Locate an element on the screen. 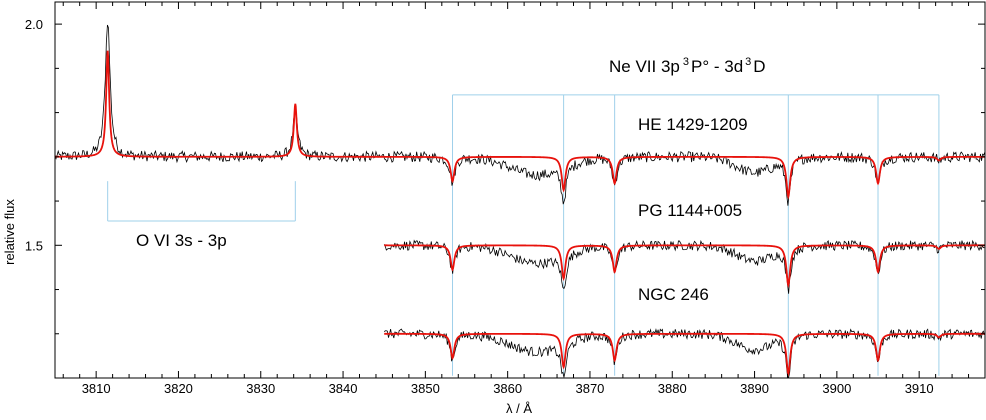 The height and width of the screenshot is (420, 986). series-label-pg1144: PG 1144+005 is located at coordinates (690, 210).